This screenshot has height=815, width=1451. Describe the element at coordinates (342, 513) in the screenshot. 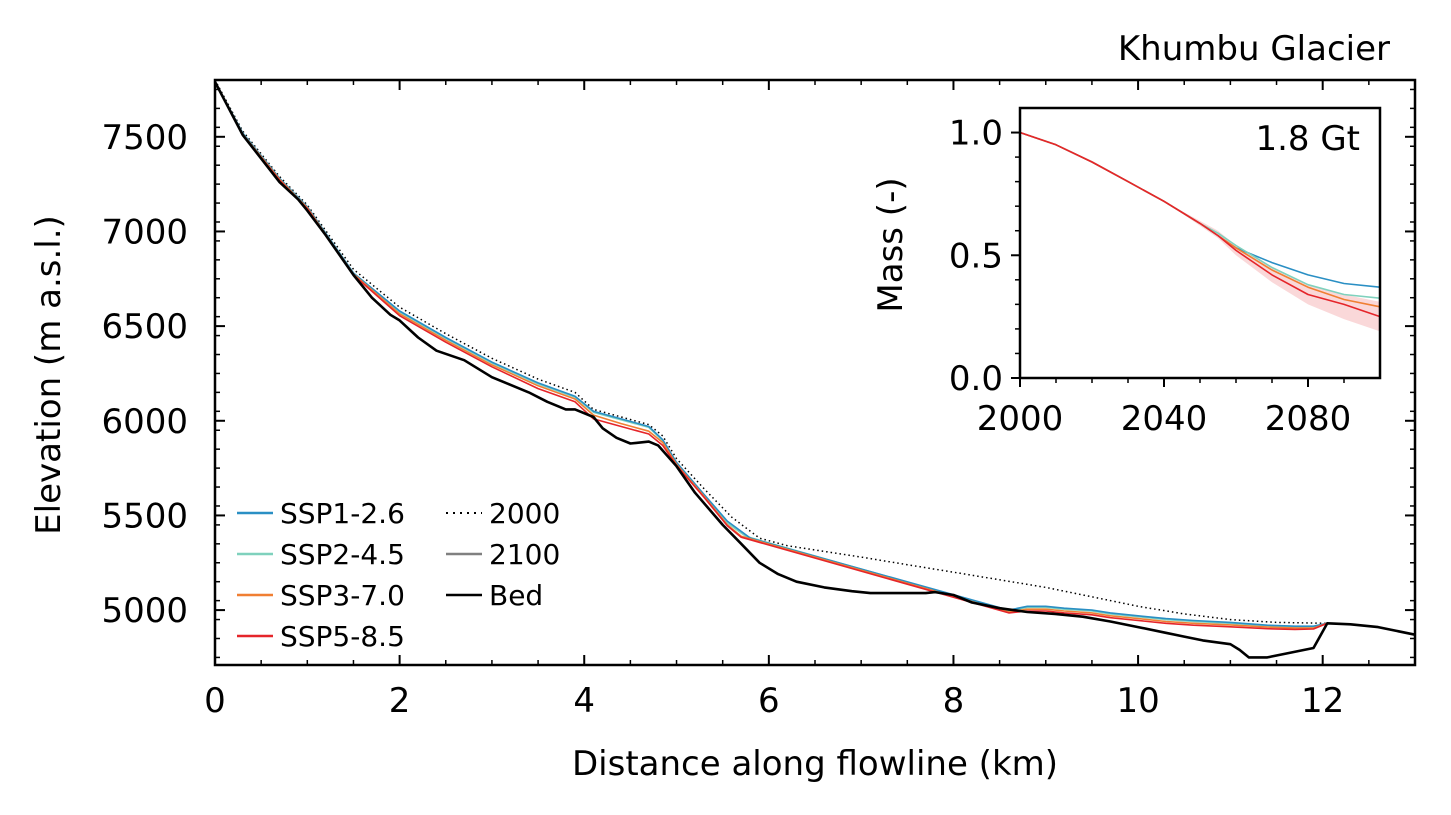

I see `legend-label-ssp1-2-6: SSP1-2.6` at that location.